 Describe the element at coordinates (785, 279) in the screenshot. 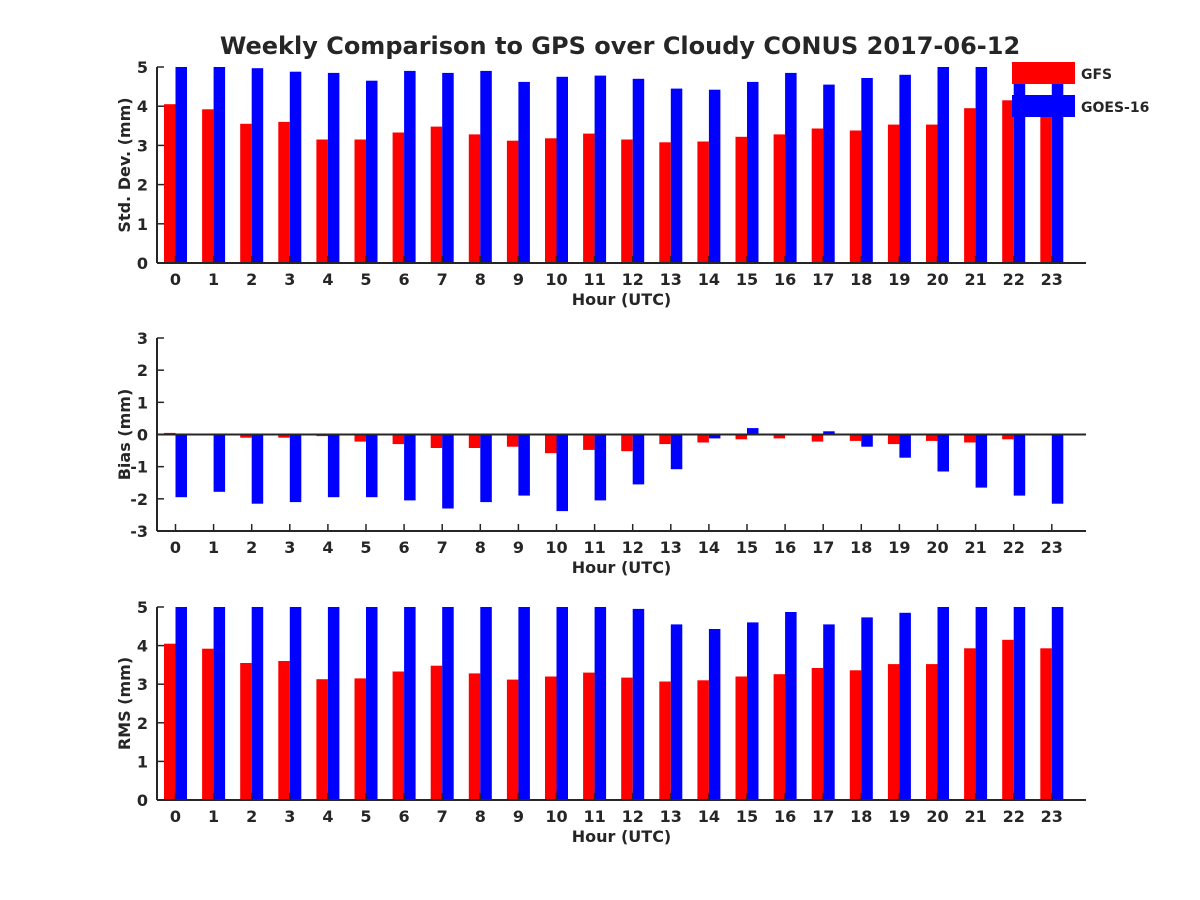

I see `x-tick-label: 16` at that location.